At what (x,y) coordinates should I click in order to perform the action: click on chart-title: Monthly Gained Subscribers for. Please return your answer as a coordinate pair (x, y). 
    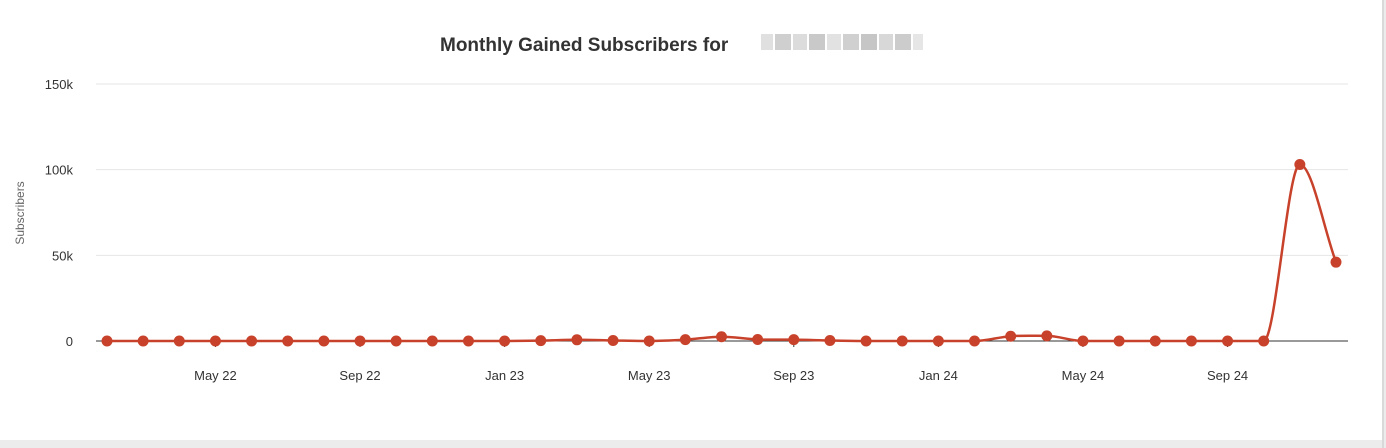
    Looking at the image, I should click on (584, 45).